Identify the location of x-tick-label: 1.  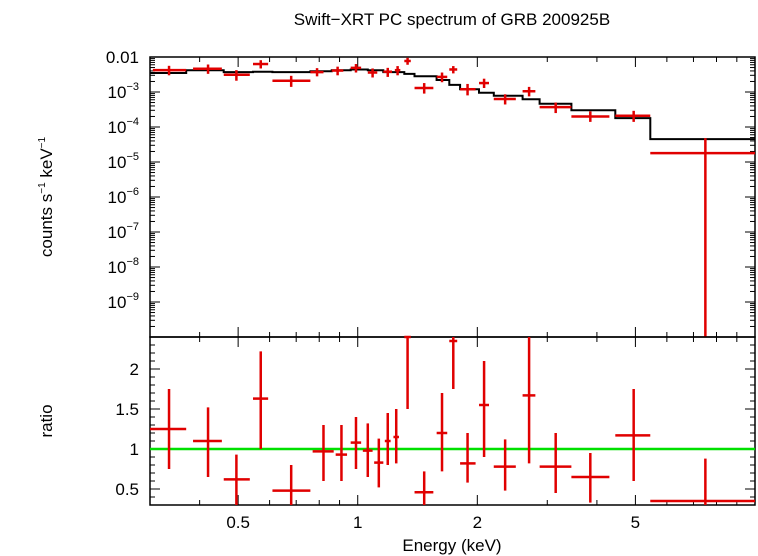
(357, 522).